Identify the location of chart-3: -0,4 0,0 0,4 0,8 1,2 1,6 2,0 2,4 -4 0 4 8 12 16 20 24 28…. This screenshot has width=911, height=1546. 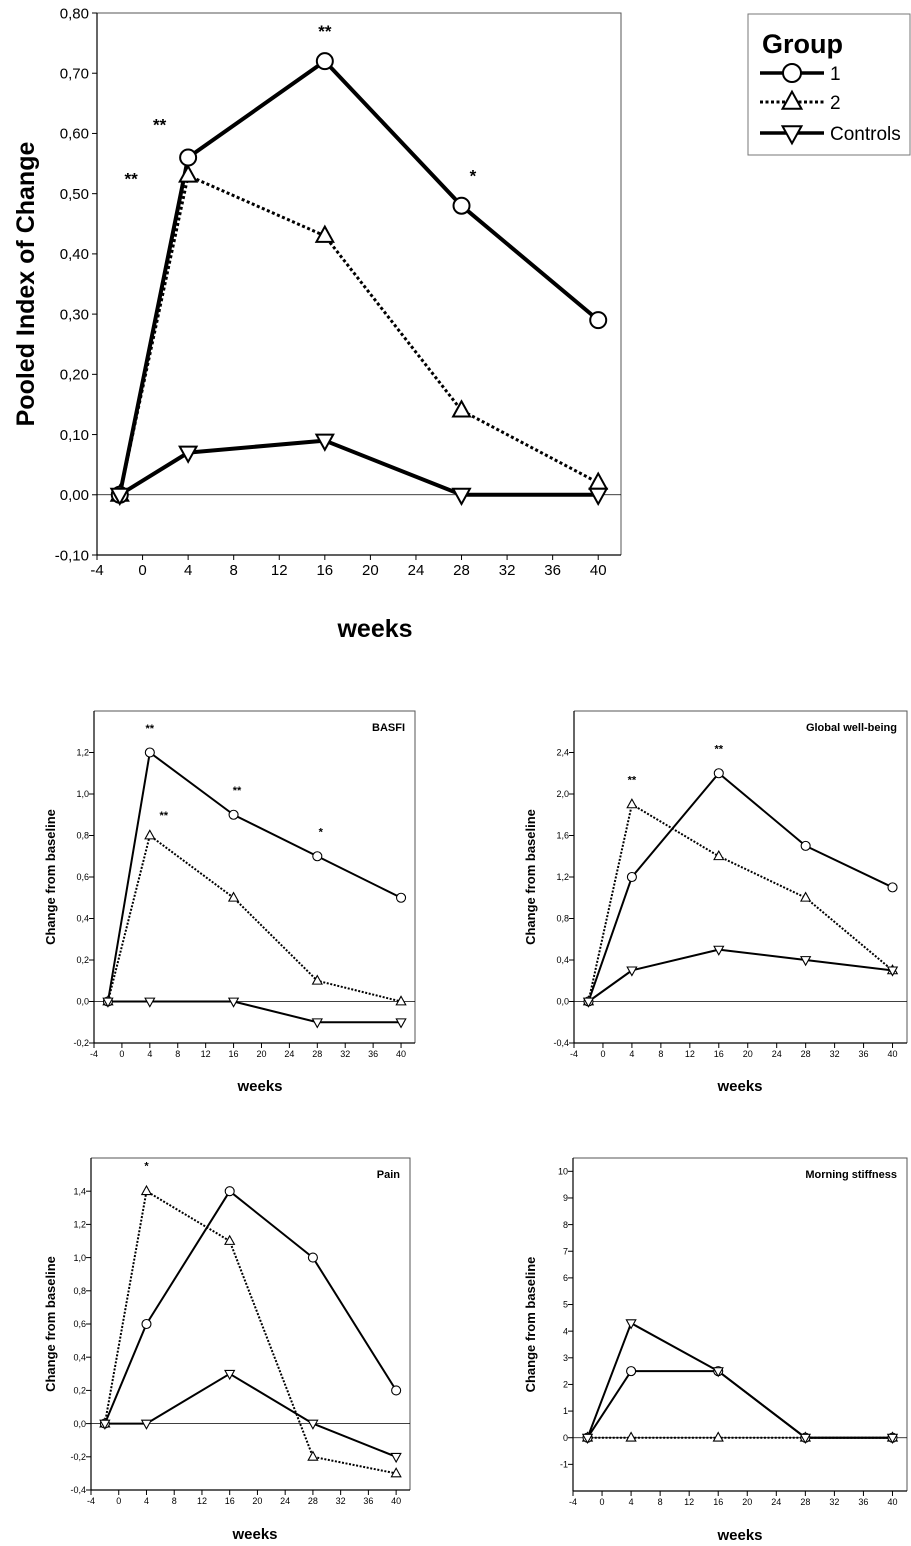
(715, 902).